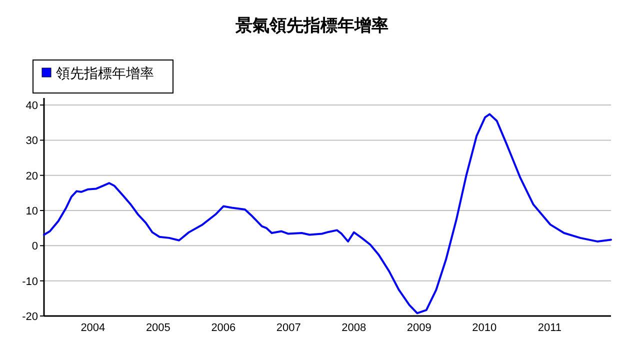  What do you see at coordinates (30, 282) in the screenshot?
I see `y-tick-label: -10` at bounding box center [30, 282].